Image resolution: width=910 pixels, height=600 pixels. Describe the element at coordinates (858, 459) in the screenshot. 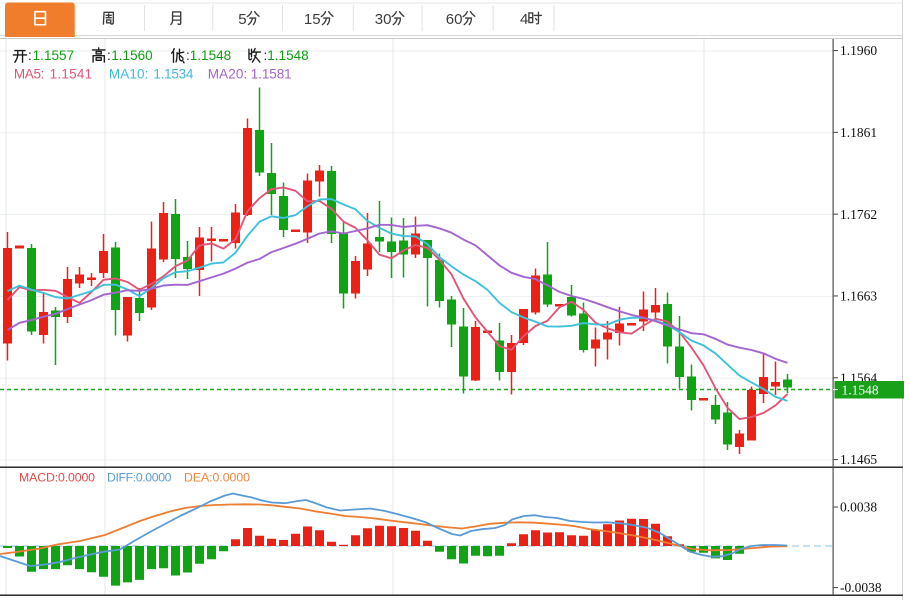

I see `svg-text: 1.1465` at that location.